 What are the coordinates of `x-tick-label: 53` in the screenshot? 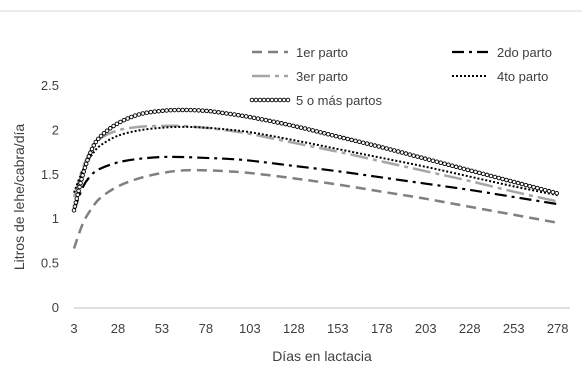 It's located at (162, 328).